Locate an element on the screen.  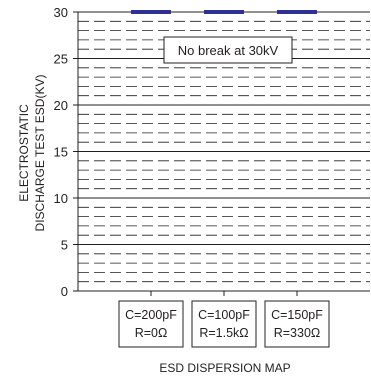
condition-label: C=100pF is located at coordinates (224, 315).